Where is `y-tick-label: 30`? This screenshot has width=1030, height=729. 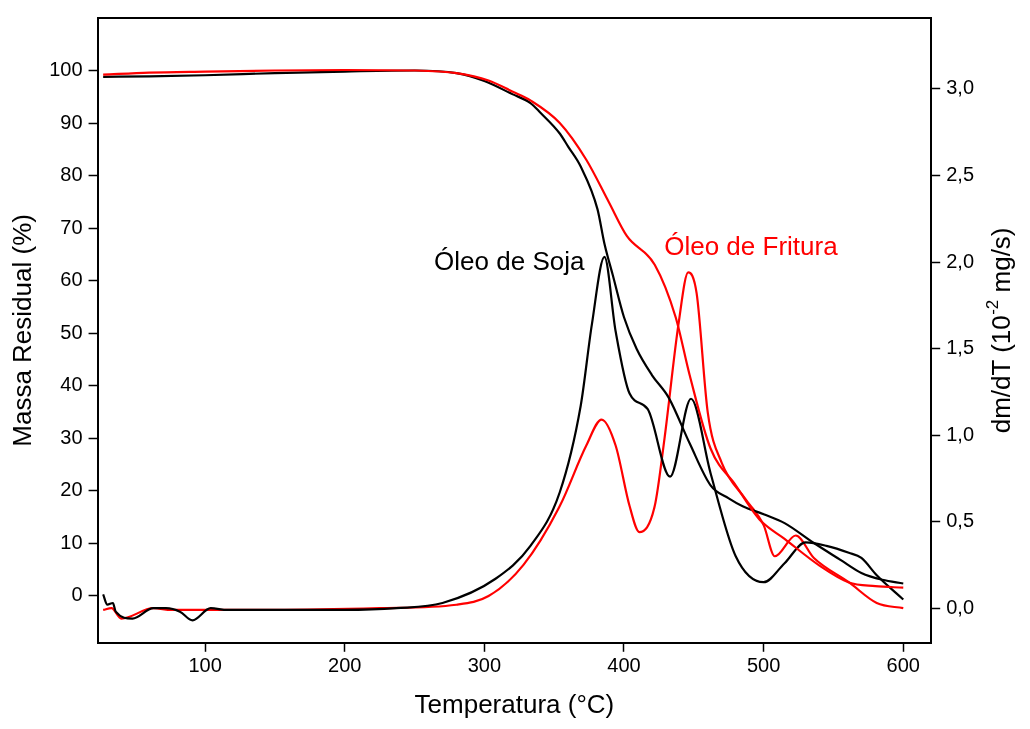 y-tick-label: 30 is located at coordinates (71, 436).